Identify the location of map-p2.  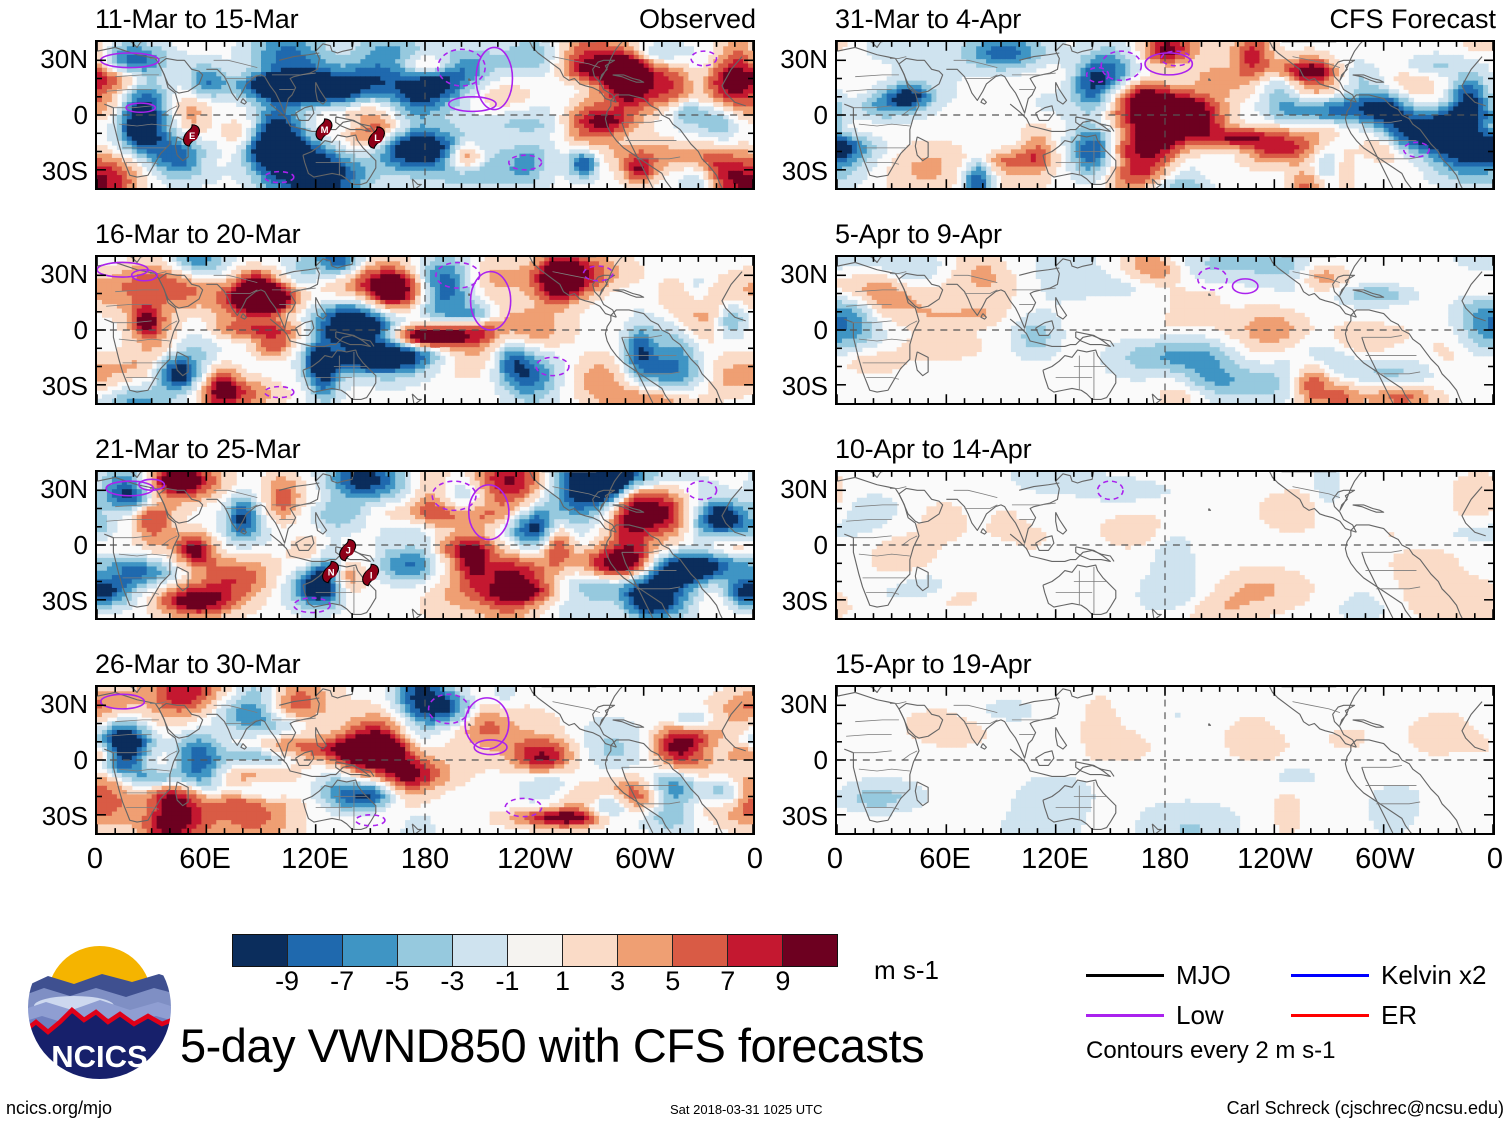
(425, 330).